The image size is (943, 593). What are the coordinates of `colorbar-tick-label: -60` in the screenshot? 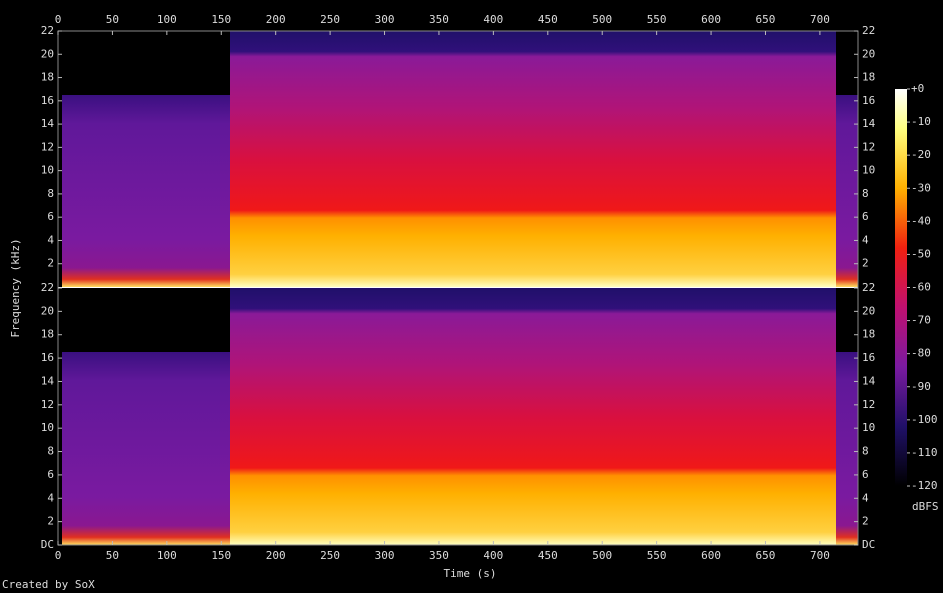 It's located at (921, 287).